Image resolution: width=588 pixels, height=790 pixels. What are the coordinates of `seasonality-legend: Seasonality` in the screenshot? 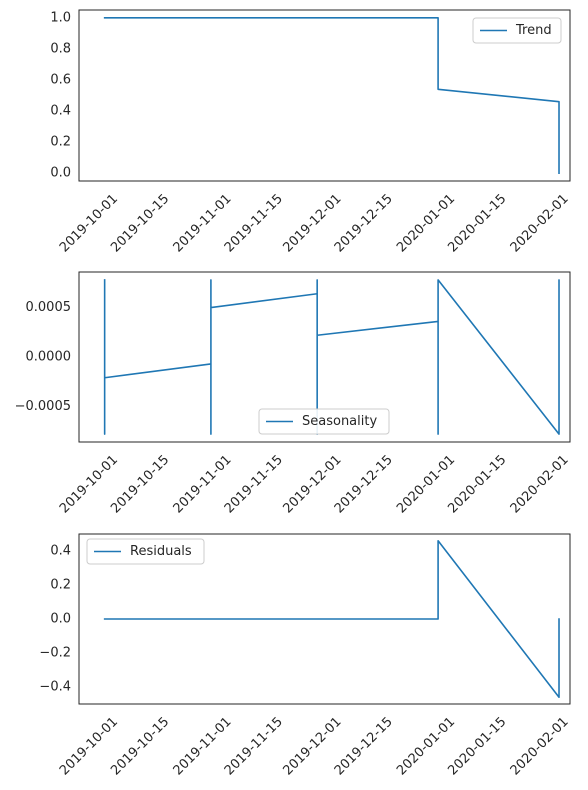 It's located at (324, 421).